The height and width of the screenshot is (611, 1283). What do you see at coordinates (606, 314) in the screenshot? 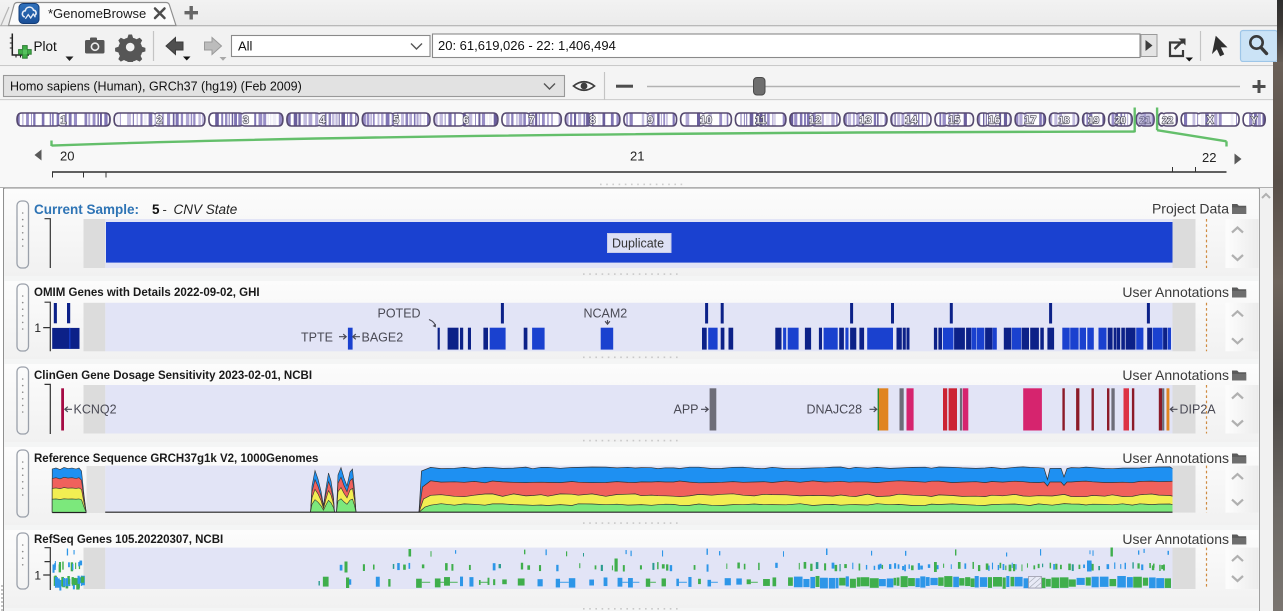
I see `svg-text: NCAM2` at bounding box center [606, 314].